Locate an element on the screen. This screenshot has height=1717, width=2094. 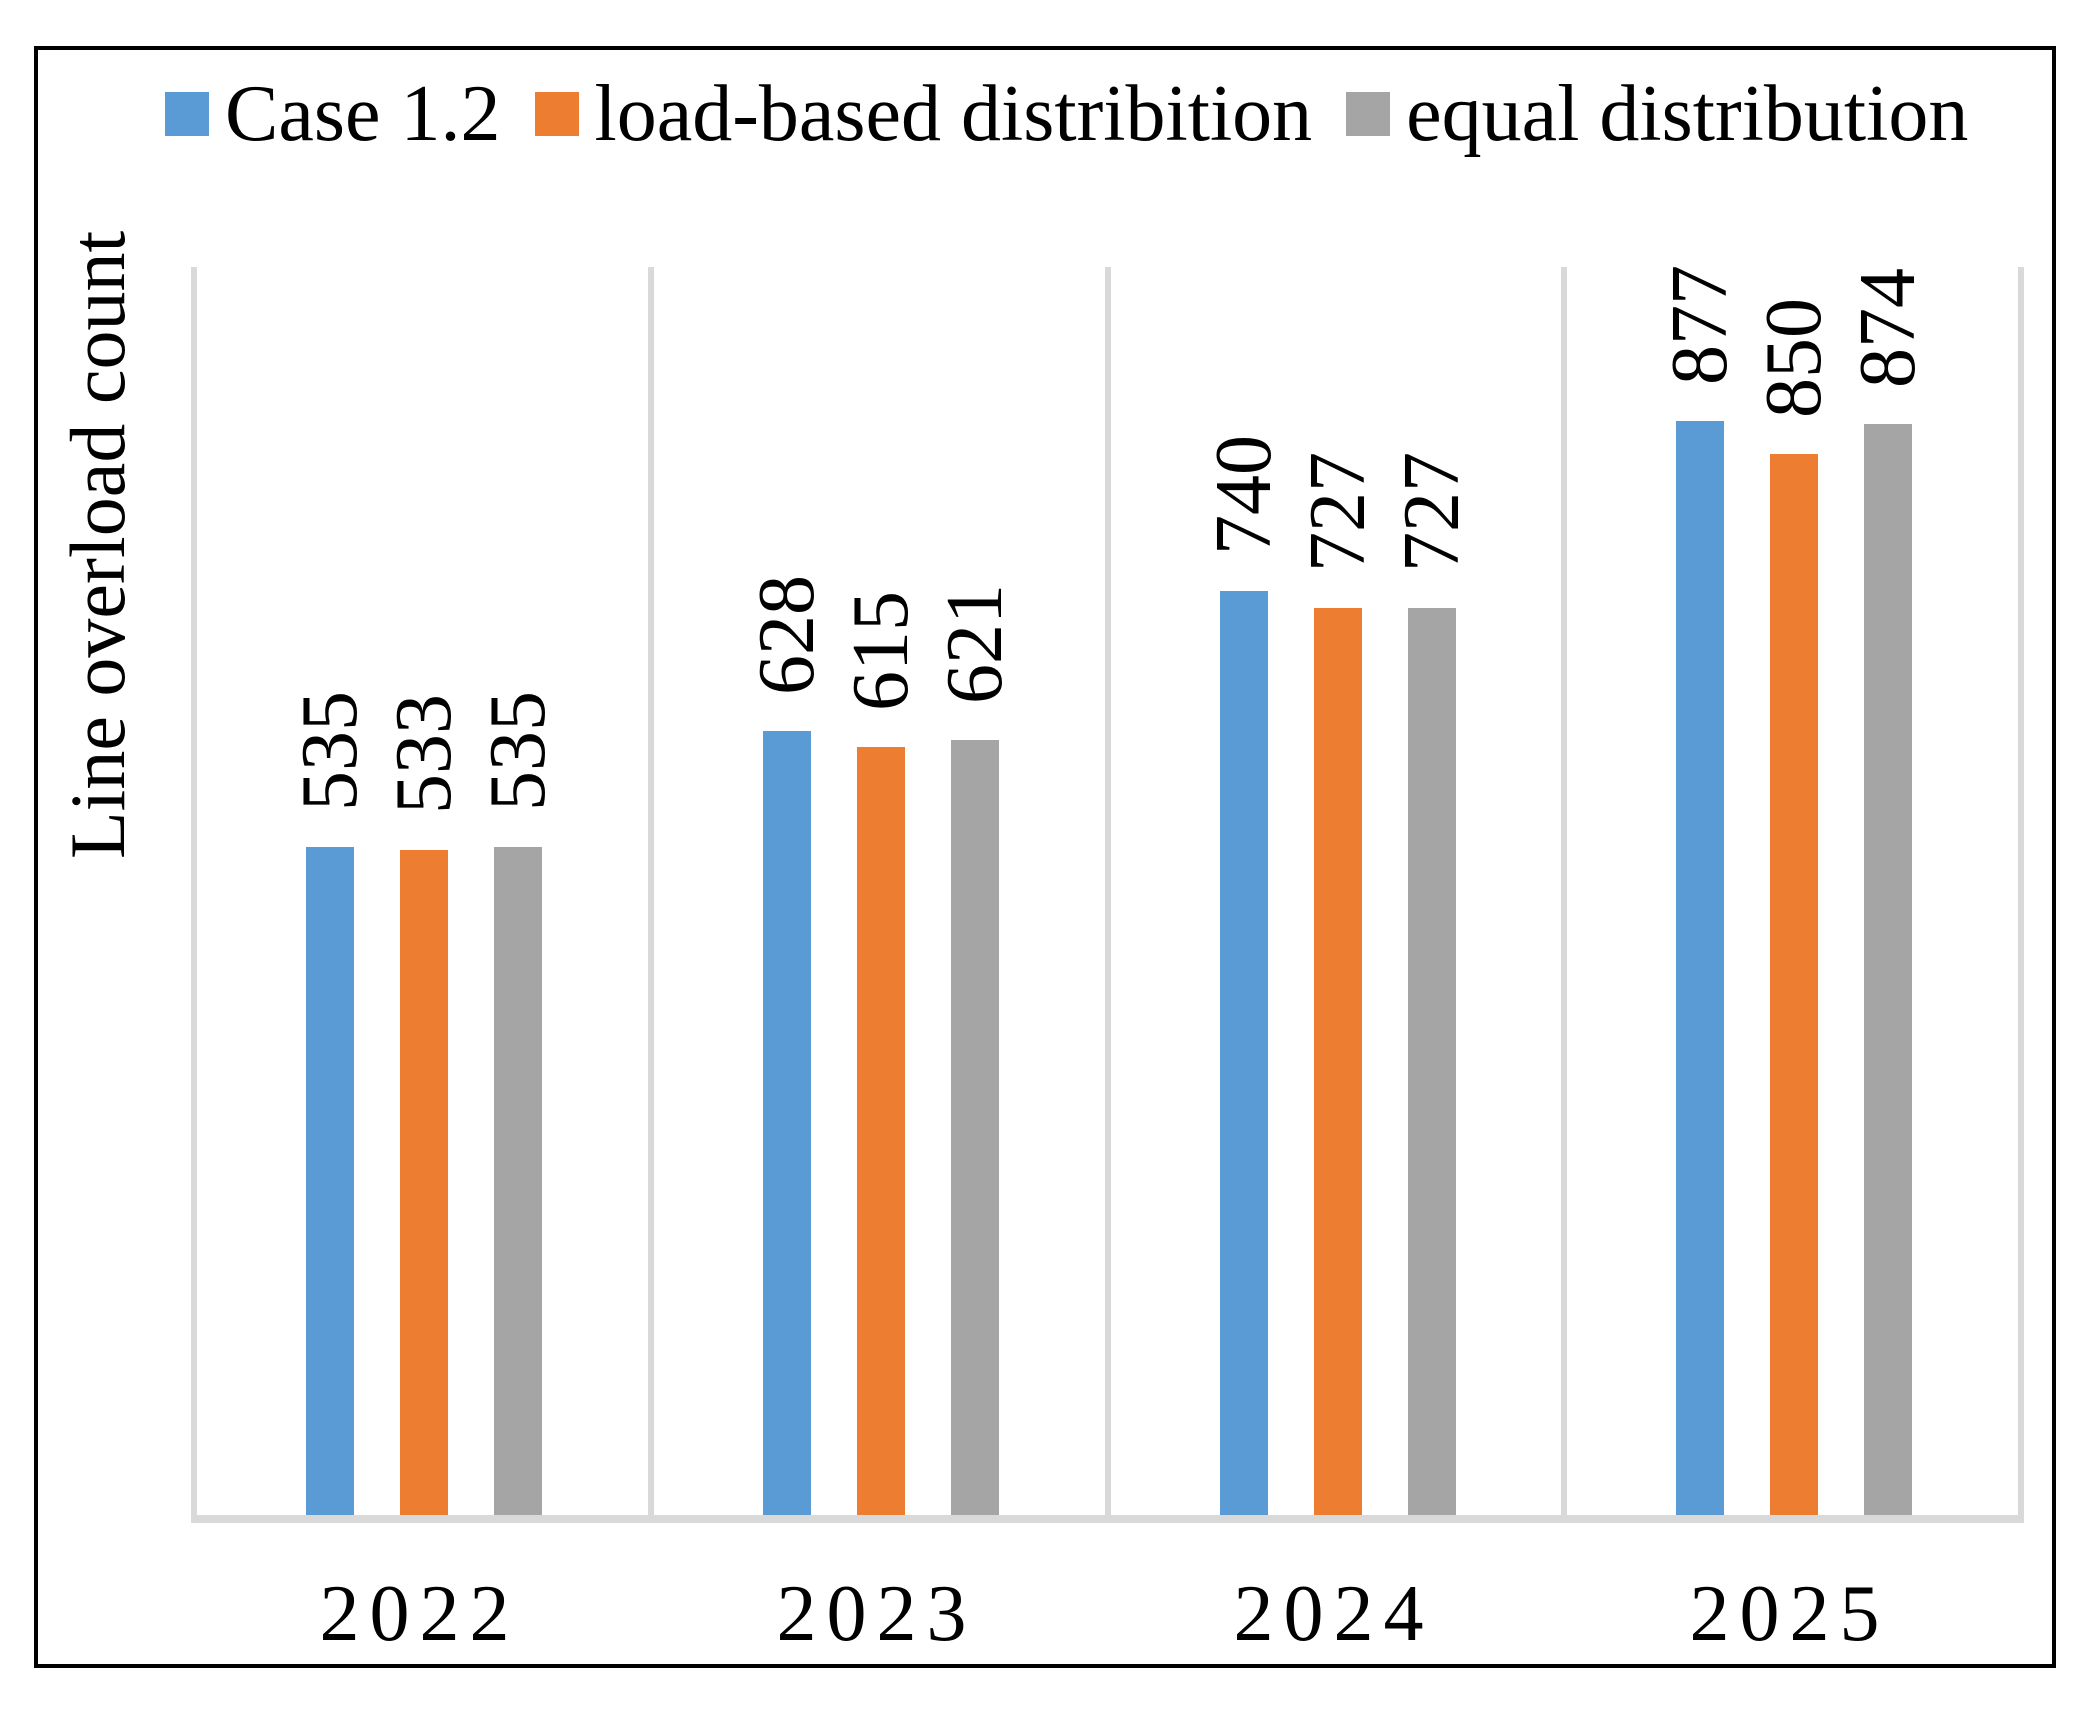
bar-value-label: 533 is located at coordinates (424, 754).